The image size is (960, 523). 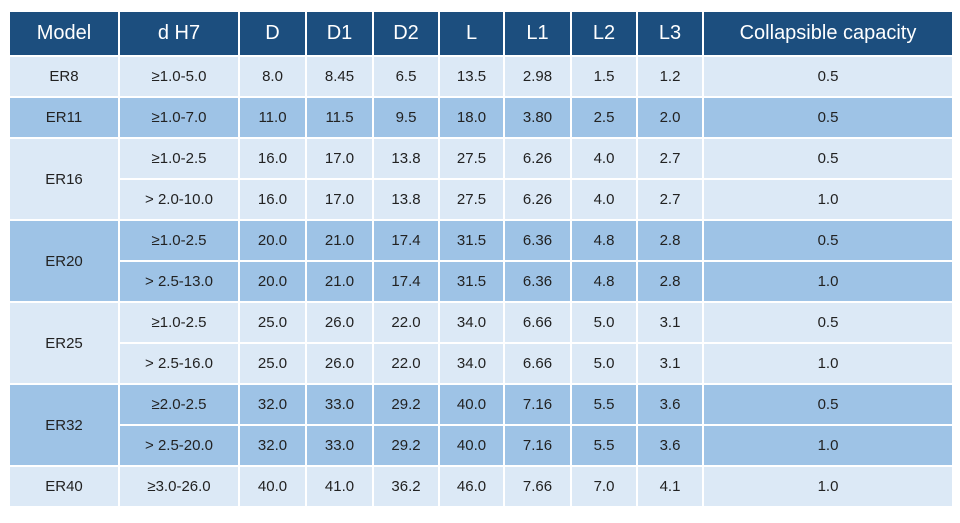 I want to click on data-cell: 26.0, so click(x=339, y=363).